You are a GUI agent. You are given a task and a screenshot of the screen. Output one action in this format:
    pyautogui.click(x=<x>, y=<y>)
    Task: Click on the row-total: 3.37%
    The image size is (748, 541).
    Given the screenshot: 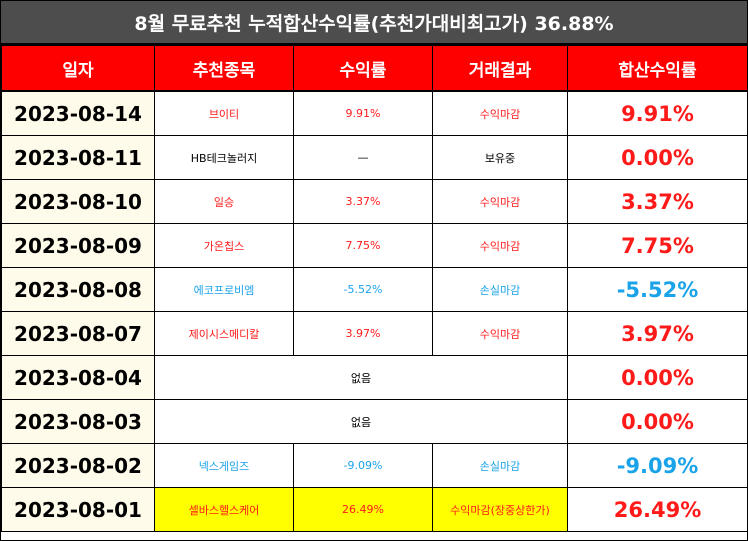 What is the action you would take?
    pyautogui.click(x=657, y=201)
    